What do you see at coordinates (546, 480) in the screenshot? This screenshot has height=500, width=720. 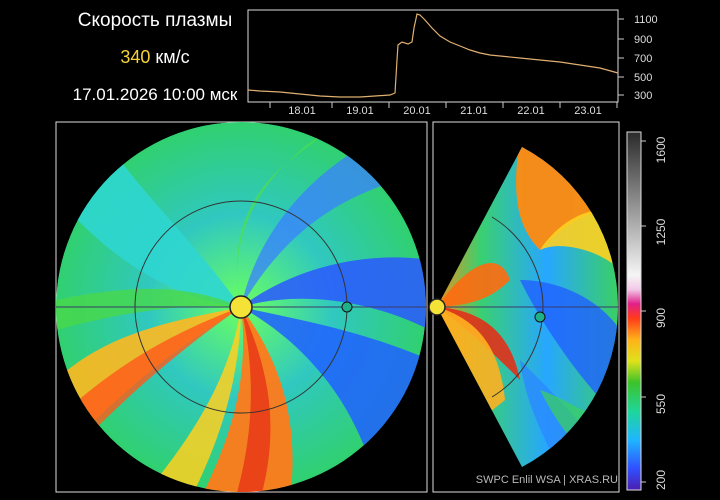 I see `data-source-credit: SWPC Enlil WSA | XRAS.RU` at bounding box center [546, 480].